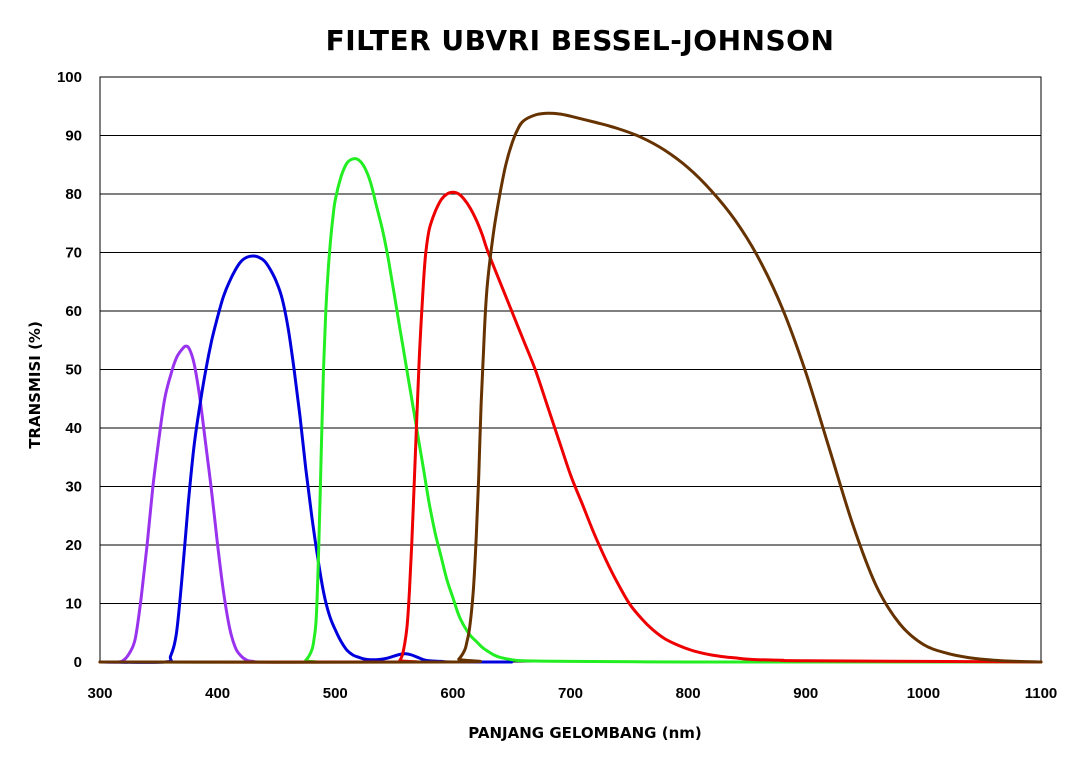  What do you see at coordinates (73, 487) in the screenshot?
I see `y-tick-label: 30` at bounding box center [73, 487].